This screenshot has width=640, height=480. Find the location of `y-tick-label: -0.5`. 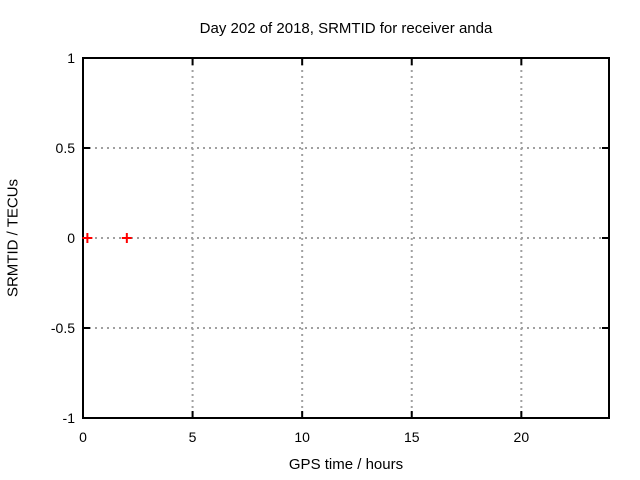

y-tick-label: -0.5 is located at coordinates (62, 328).